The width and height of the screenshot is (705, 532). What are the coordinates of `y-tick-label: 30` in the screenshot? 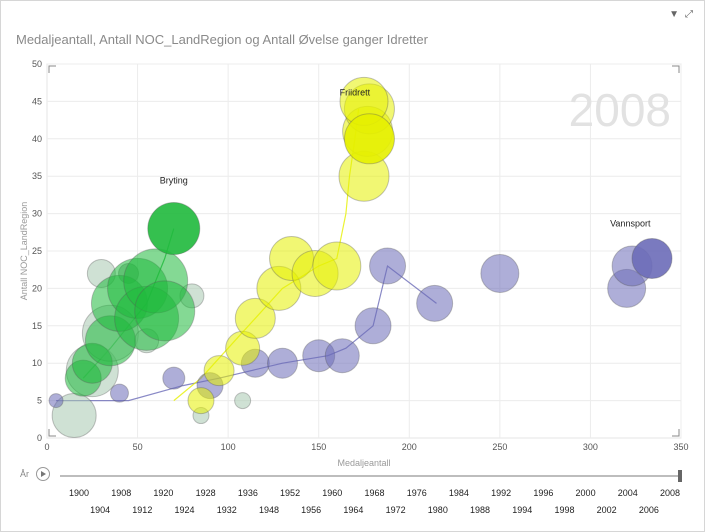 It's located at (37, 214).